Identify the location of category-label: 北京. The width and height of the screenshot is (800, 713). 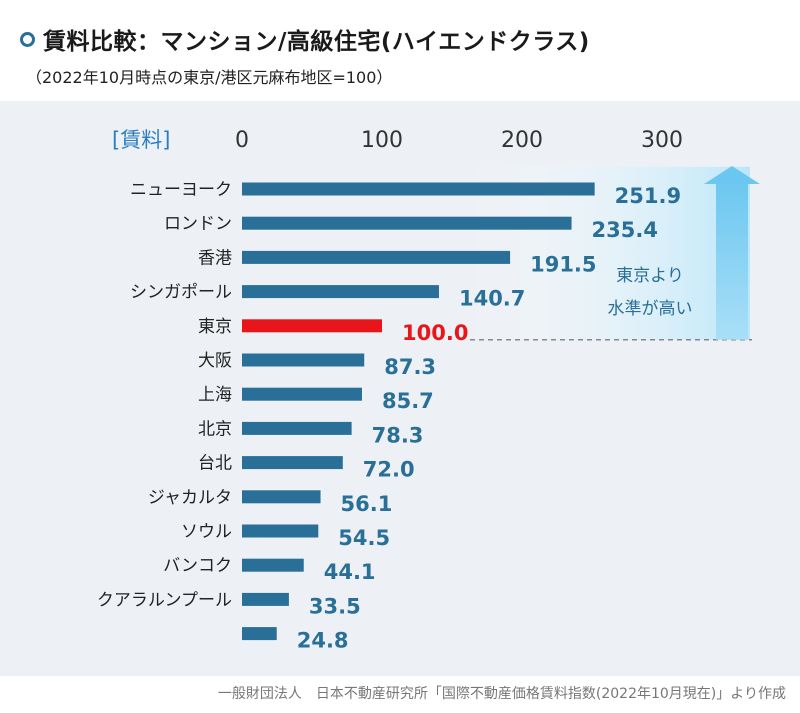
(215, 429).